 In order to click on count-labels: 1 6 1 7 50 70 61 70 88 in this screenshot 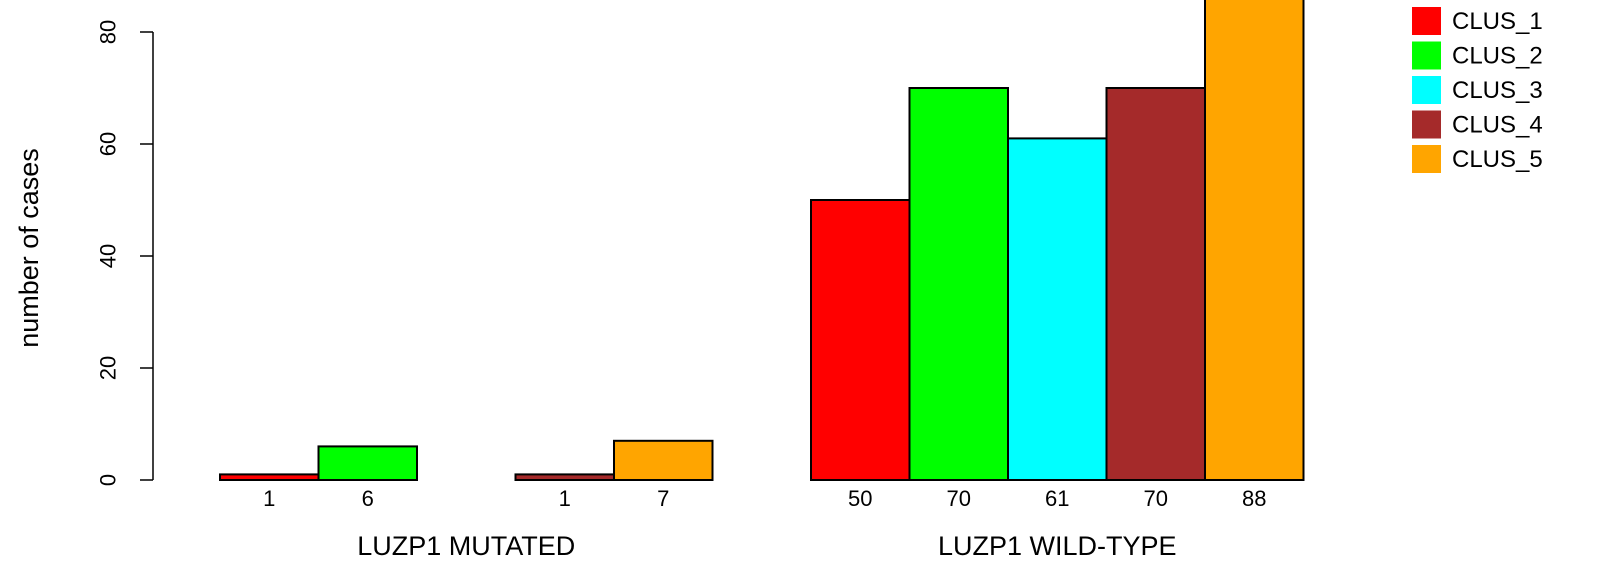, I will do `click(764, 498)`.